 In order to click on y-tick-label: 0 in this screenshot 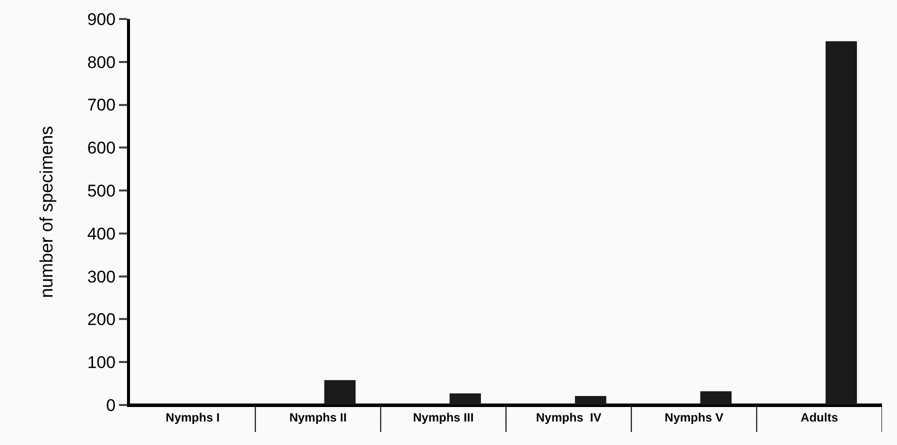, I will do `click(111, 405)`.